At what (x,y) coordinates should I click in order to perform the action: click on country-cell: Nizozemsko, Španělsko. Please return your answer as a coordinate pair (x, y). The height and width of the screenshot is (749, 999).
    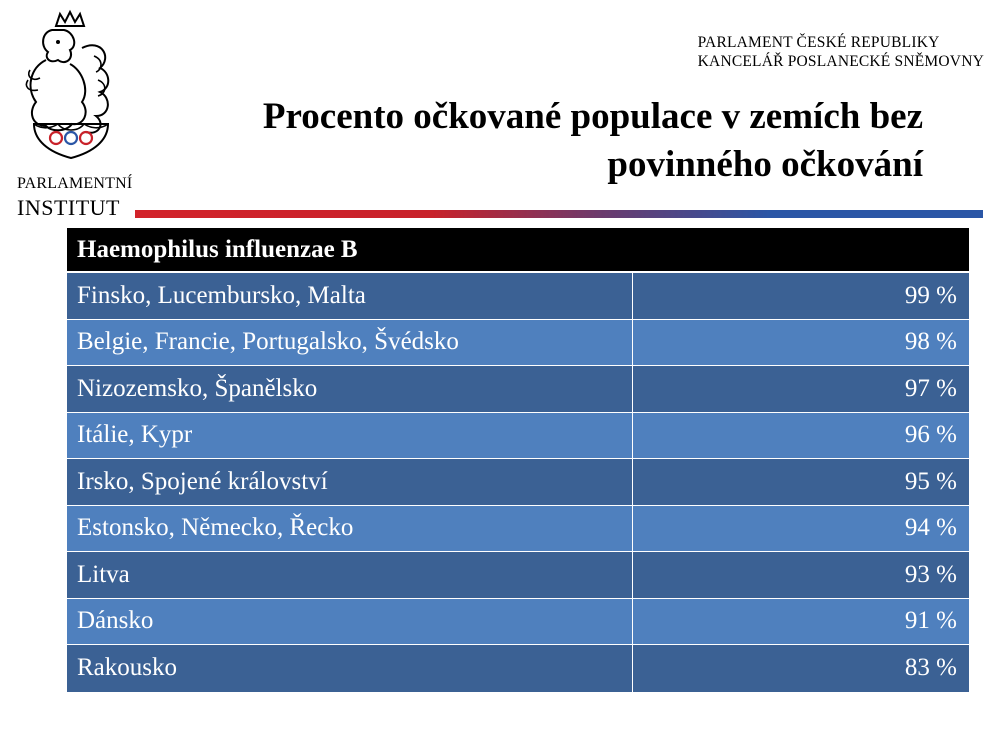
    Looking at the image, I should click on (350, 389).